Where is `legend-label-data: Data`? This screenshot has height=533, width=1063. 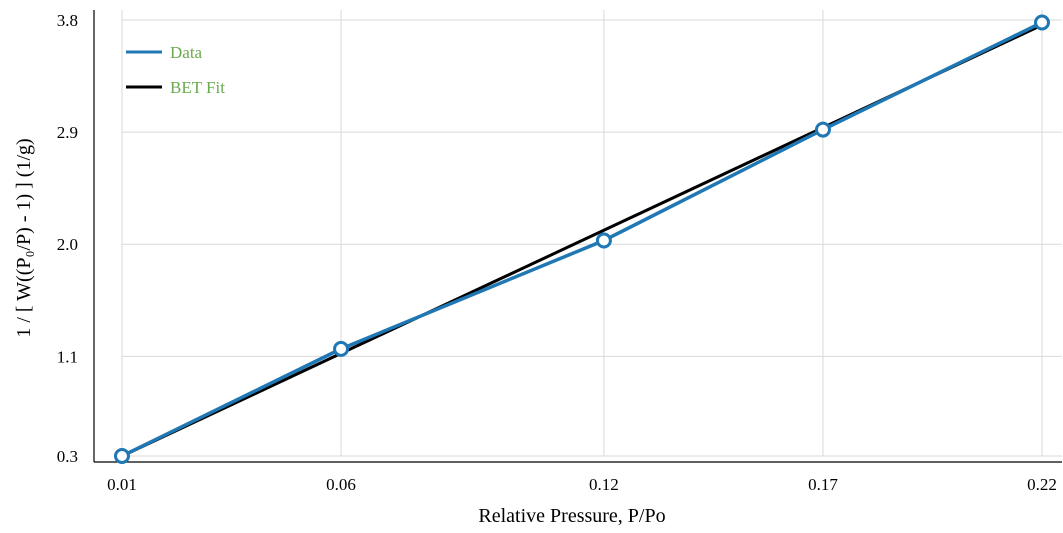
legend-label-data: Data is located at coordinates (186, 52).